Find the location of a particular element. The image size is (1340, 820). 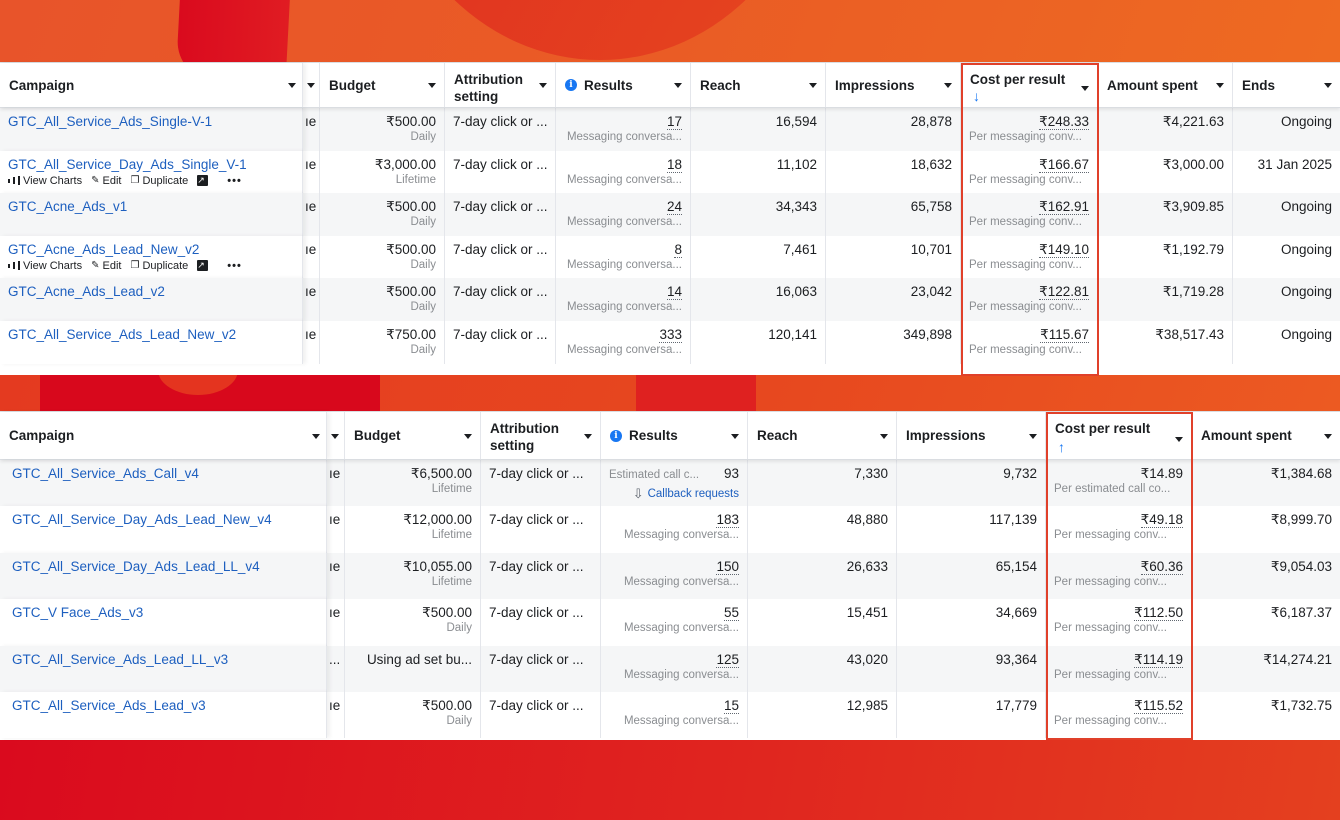

cost-per-result-value: ₹112.50 is located at coordinates (1158, 613).